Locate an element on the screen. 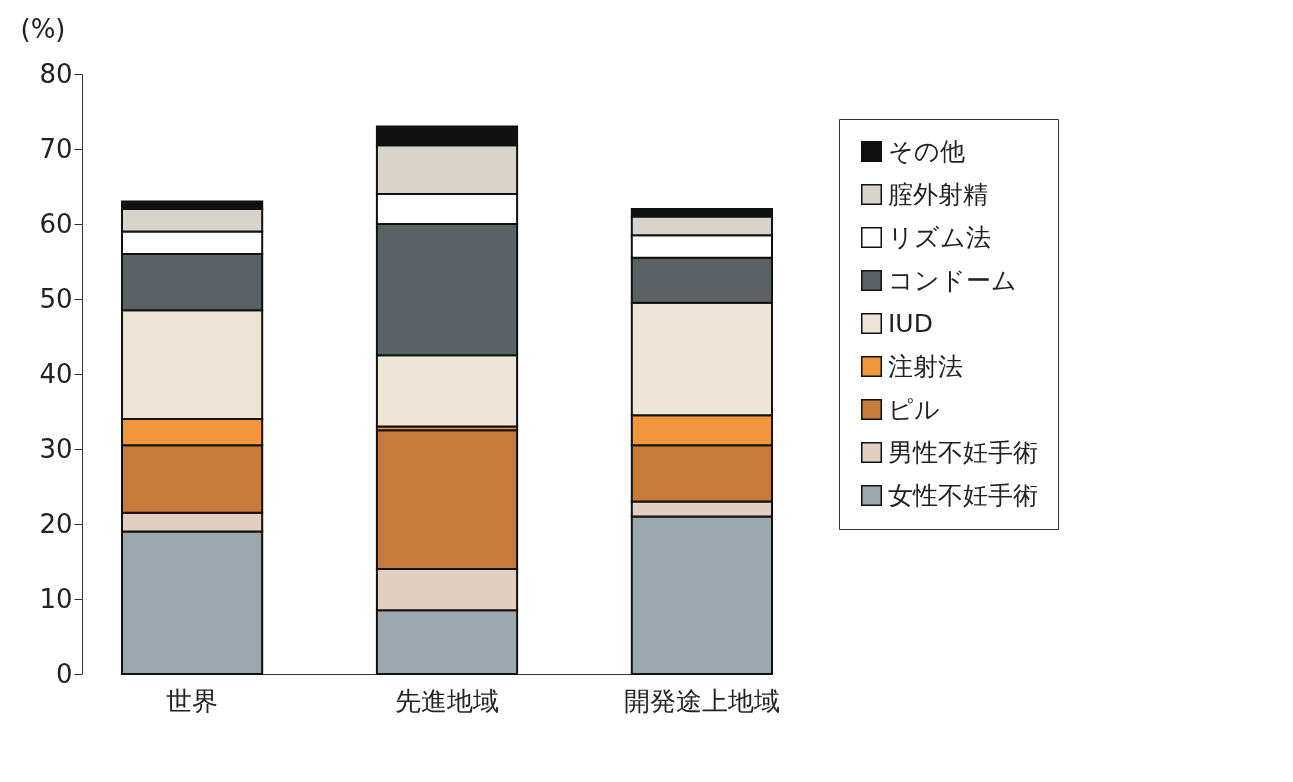 The image size is (1293, 782). legend-label: コンドーム is located at coordinates (952, 280).